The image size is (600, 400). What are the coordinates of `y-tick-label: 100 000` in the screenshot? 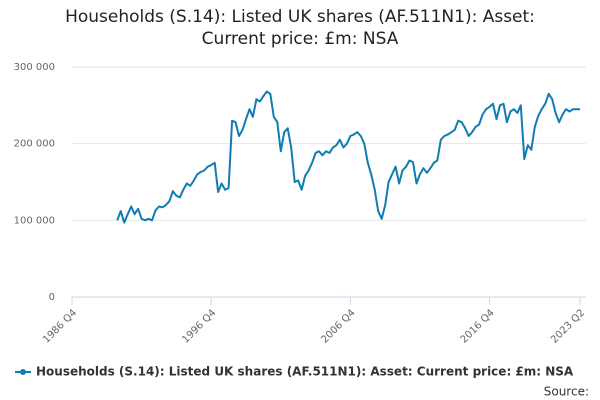 It's located at (34, 220).